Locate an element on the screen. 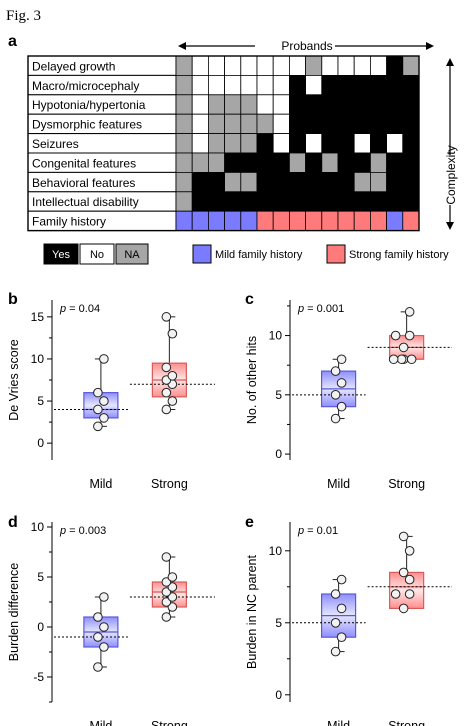  panel-letter-b: b is located at coordinates (13, 299).